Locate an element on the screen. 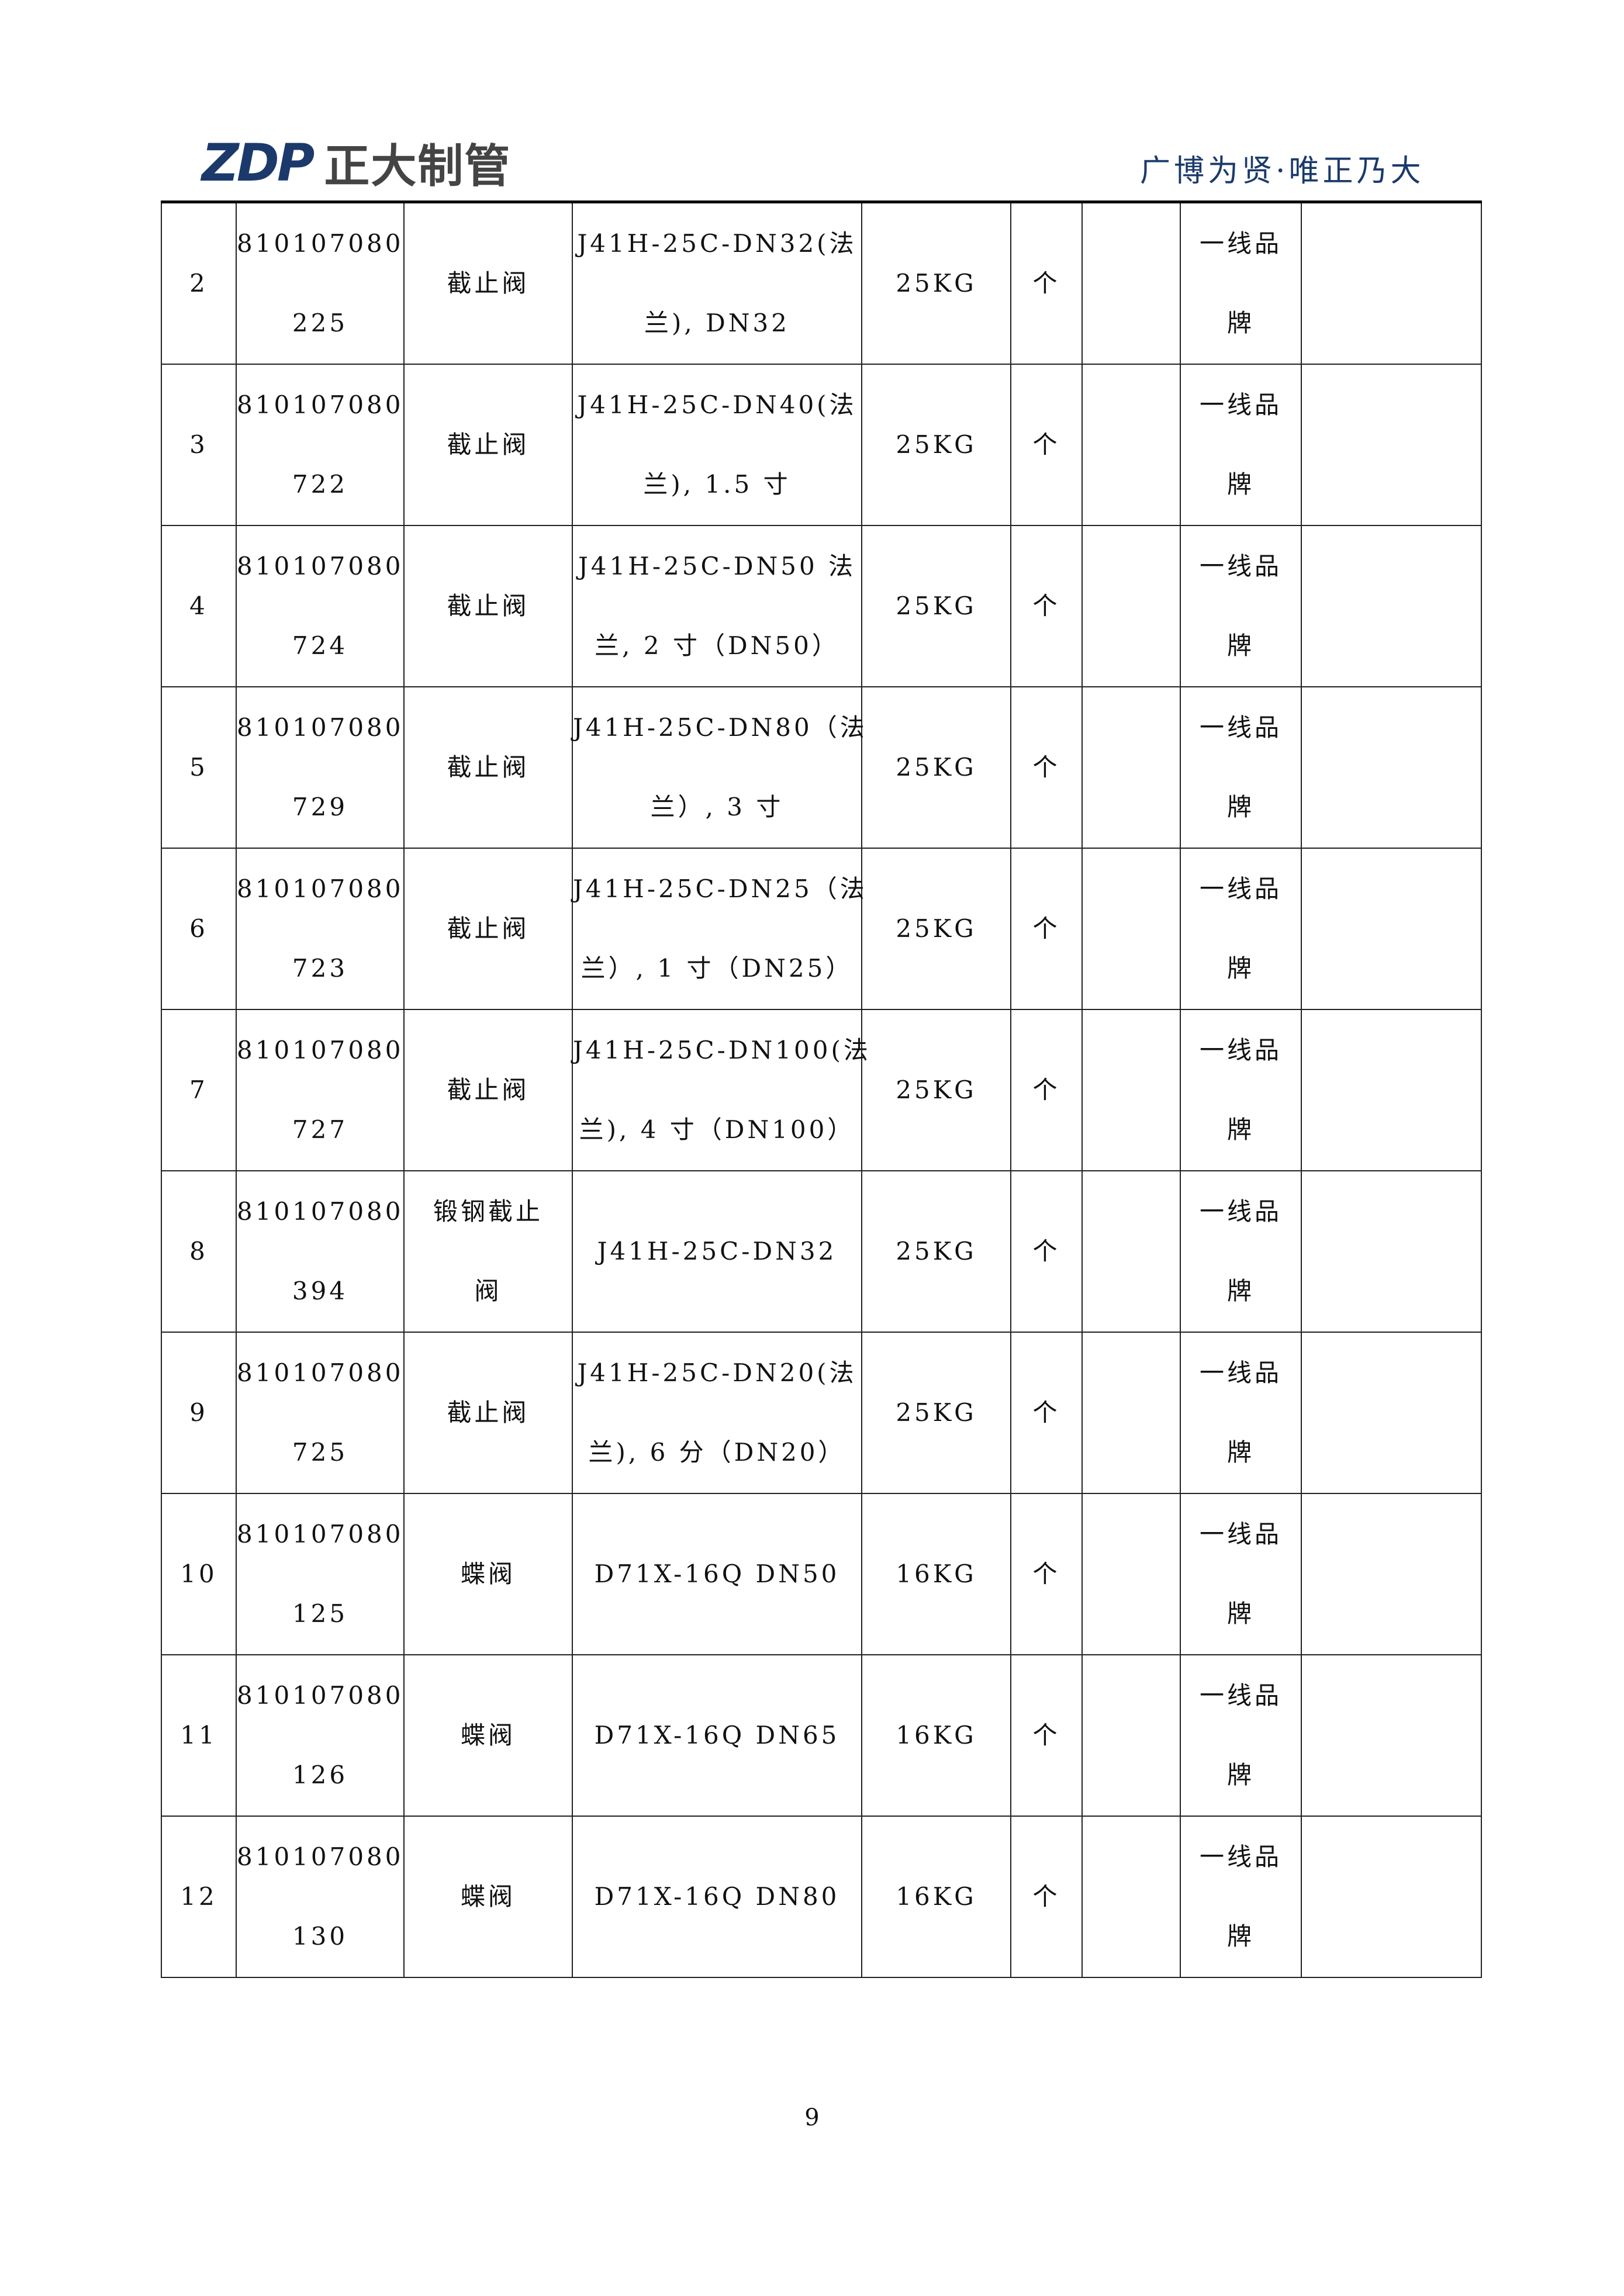 This screenshot has height=2296, width=1624. specification-cell: D71X-16Q DN50 is located at coordinates (717, 1574).